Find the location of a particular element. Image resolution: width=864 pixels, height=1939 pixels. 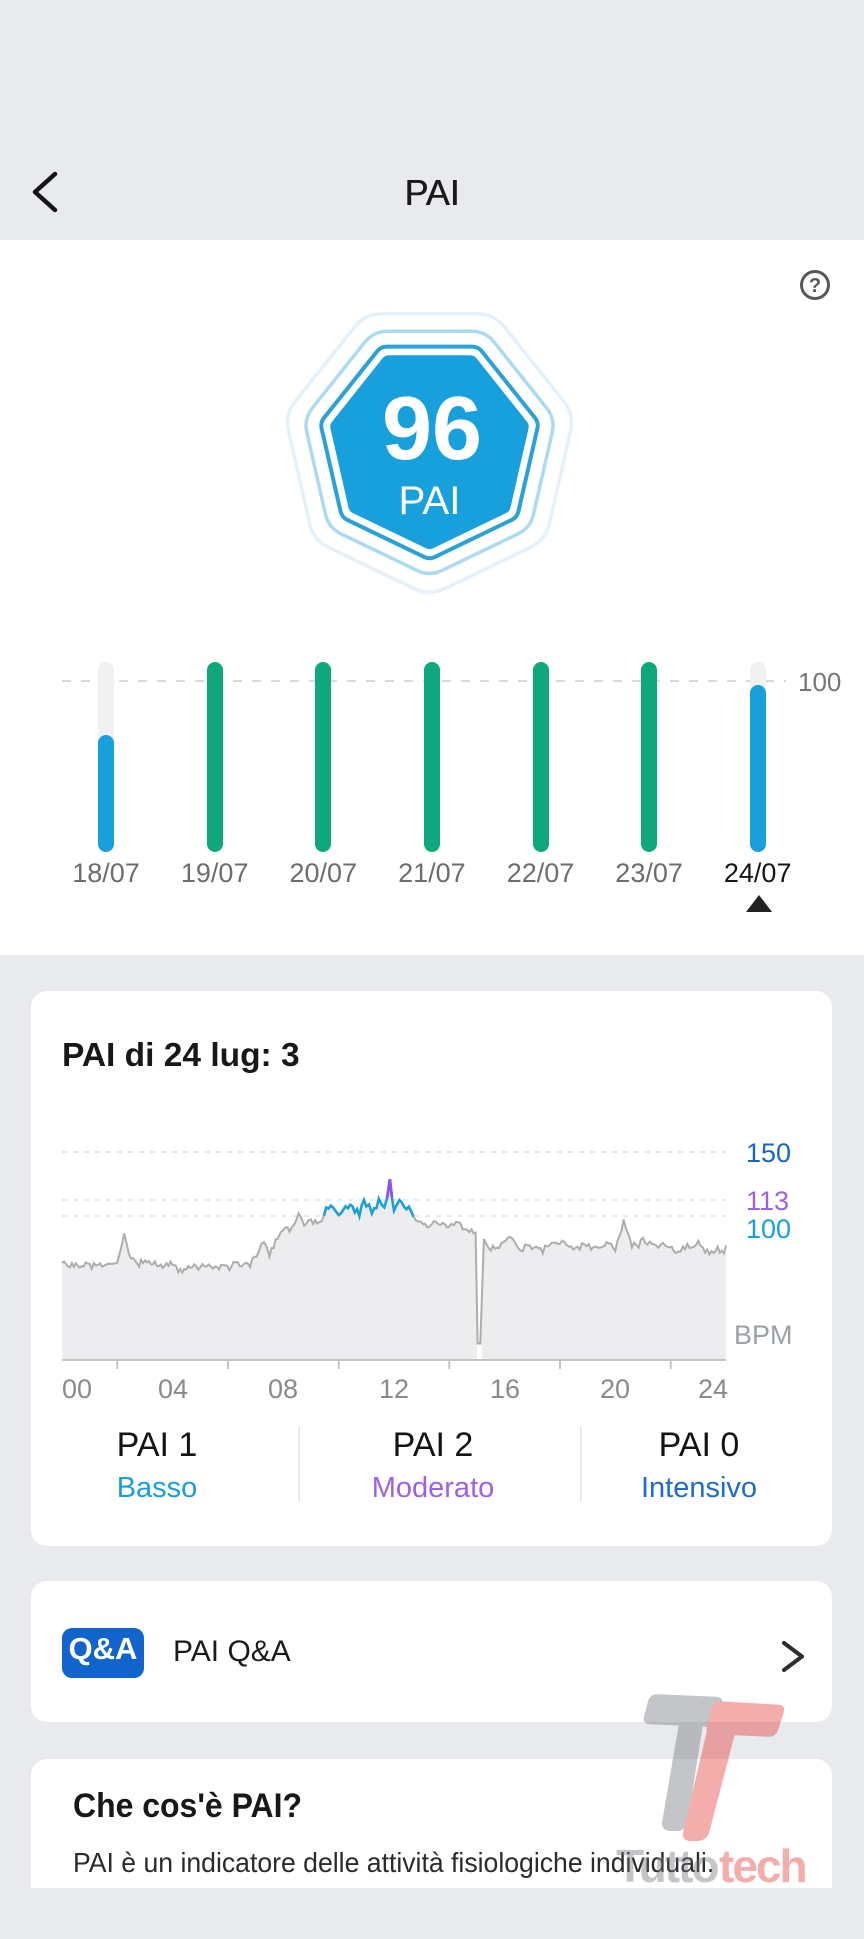

svg-text: tech is located at coordinates (762, 1866).